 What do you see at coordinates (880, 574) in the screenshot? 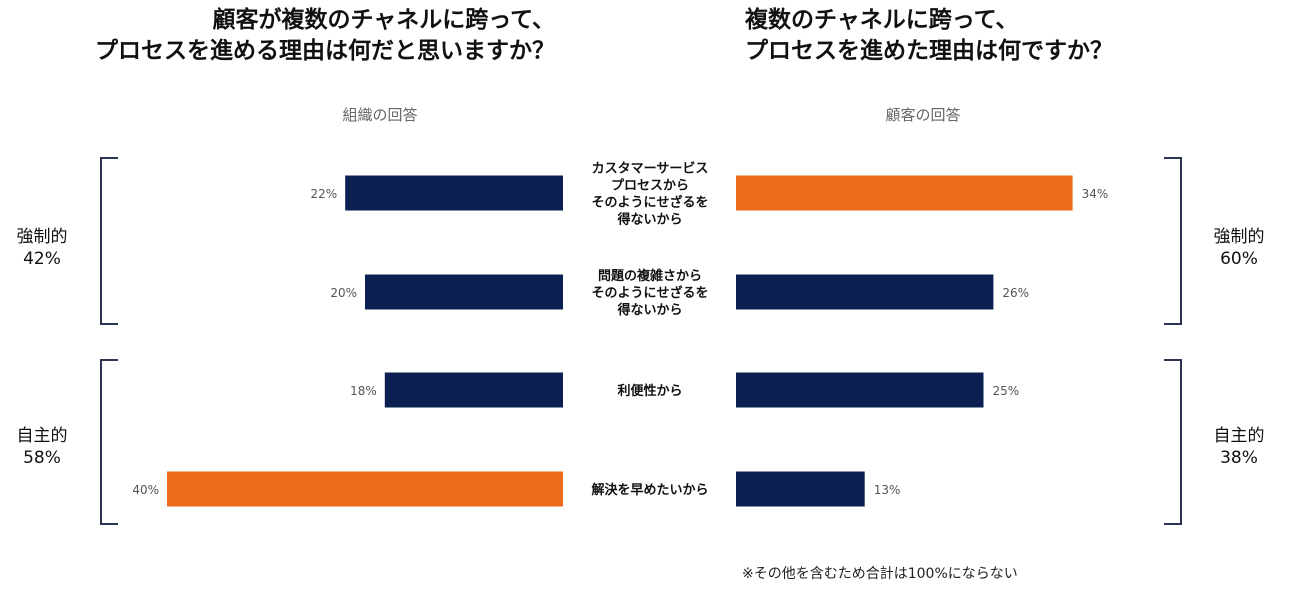
I see `footnote: ※その他を含むため合計は100%にならない` at bounding box center [880, 574].